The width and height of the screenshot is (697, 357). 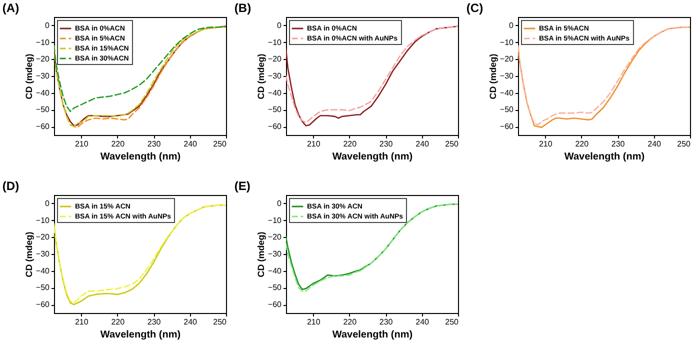 I want to click on chart-title: (B), so click(x=243, y=8).